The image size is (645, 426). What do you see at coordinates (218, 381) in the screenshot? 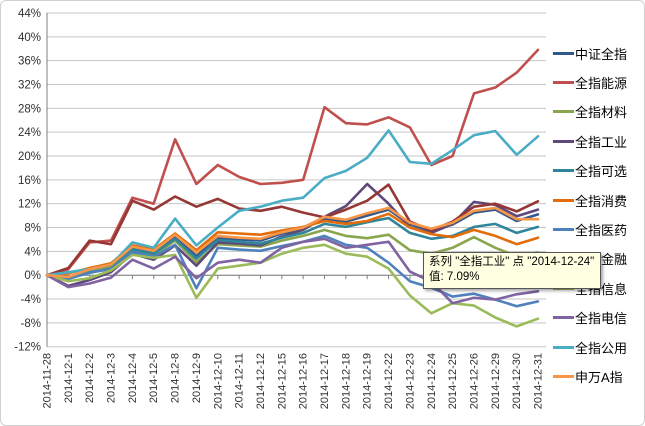
I see `x-axis-label: 2014-12-10` at bounding box center [218, 381].